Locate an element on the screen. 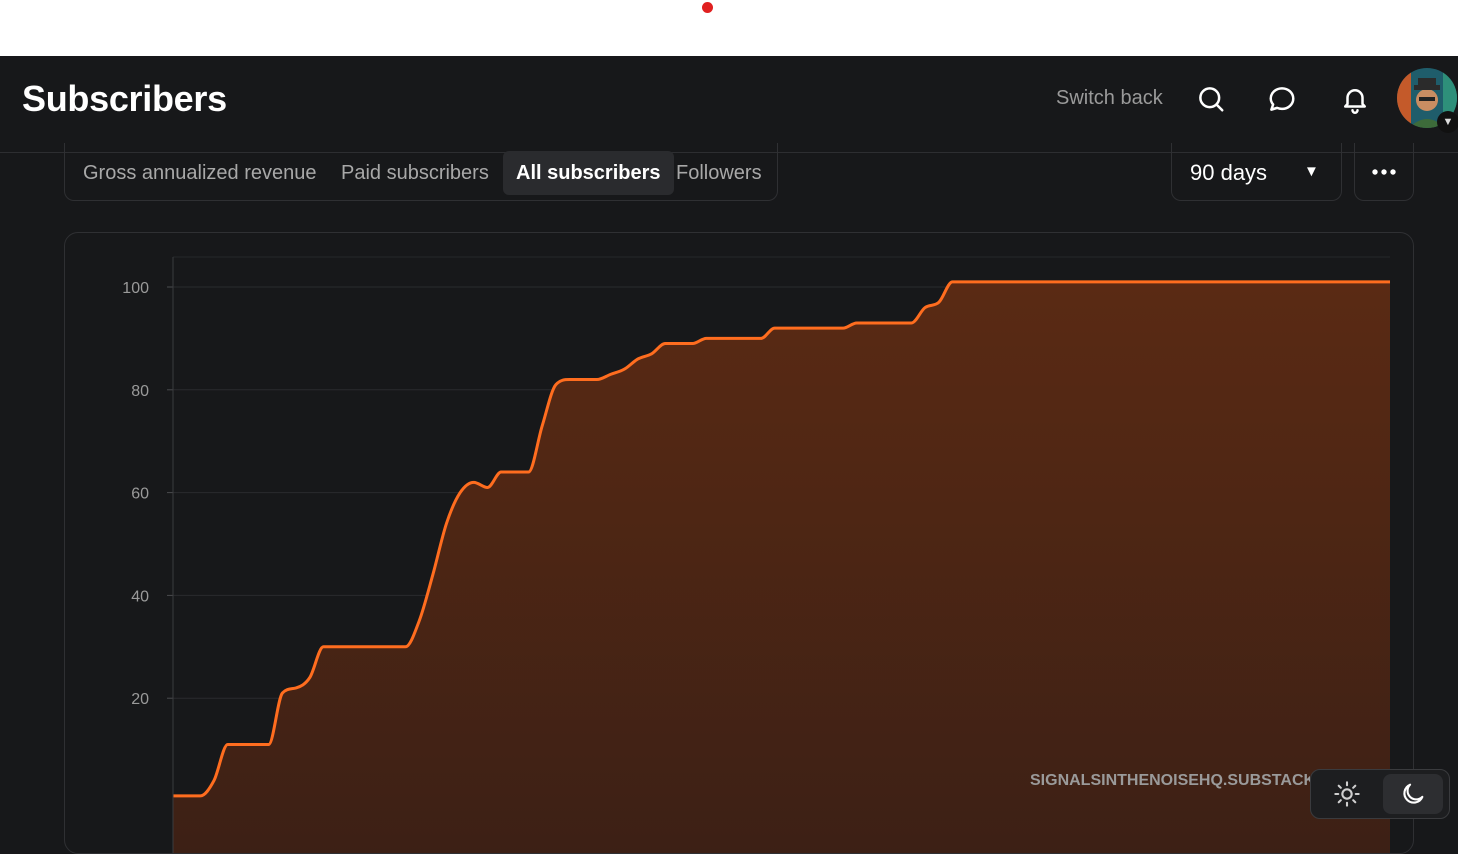 The height and width of the screenshot is (854, 1458). dark-mode-button is located at coordinates (1413, 794).